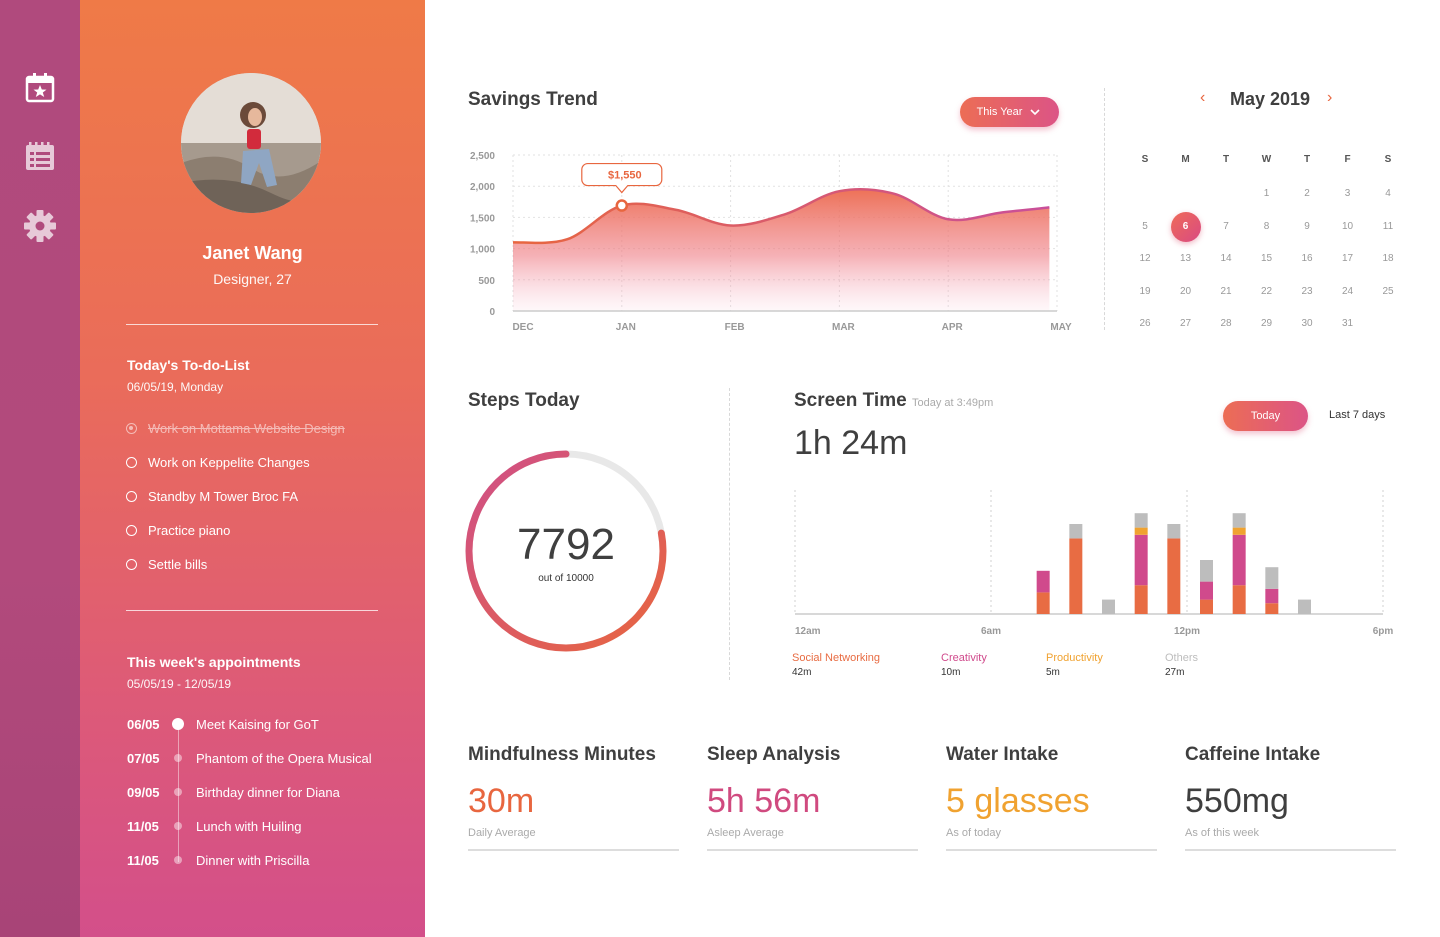 This screenshot has width=1440, height=937. I want to click on todo-item: Work on Mottama Website Design, so click(235, 428).